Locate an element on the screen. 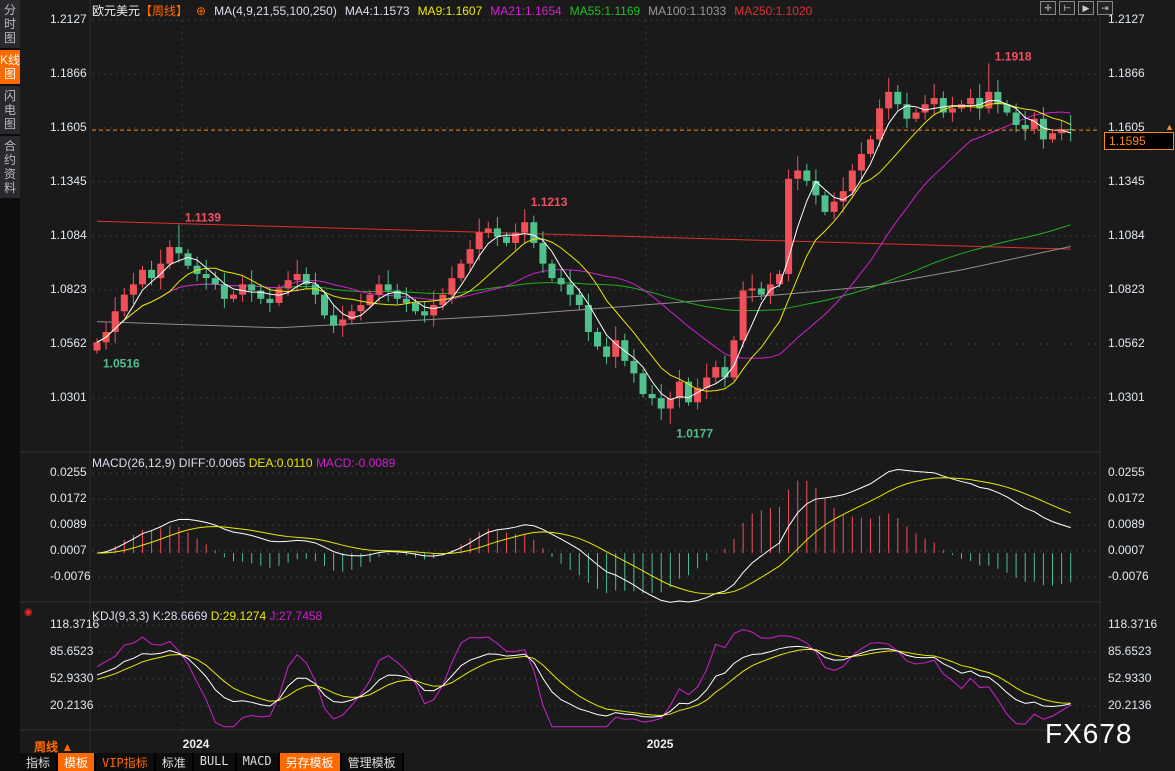  kdj-axis-label: 85.6523 is located at coordinates (72, 650).